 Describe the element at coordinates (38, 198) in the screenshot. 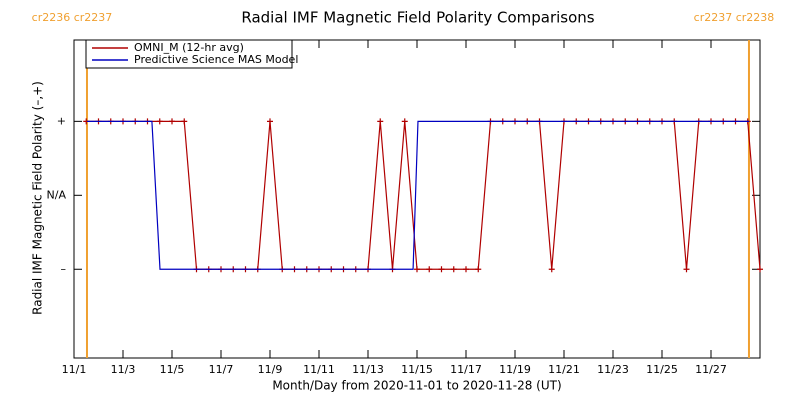

I see `y-axis-label: Radial IMF Magnetic Field Polarity (–,+)` at that location.